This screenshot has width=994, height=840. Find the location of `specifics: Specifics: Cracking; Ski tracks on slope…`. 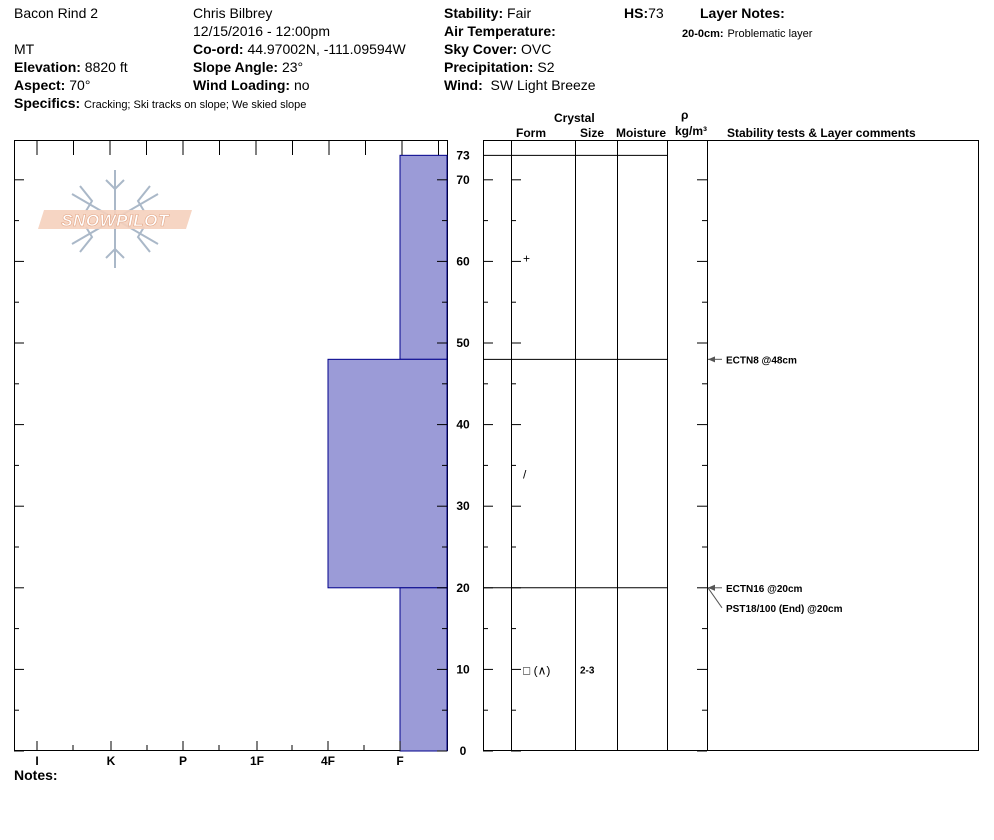

specifics: Specifics: Cracking; Ski tracks on slope… is located at coordinates (160, 104).